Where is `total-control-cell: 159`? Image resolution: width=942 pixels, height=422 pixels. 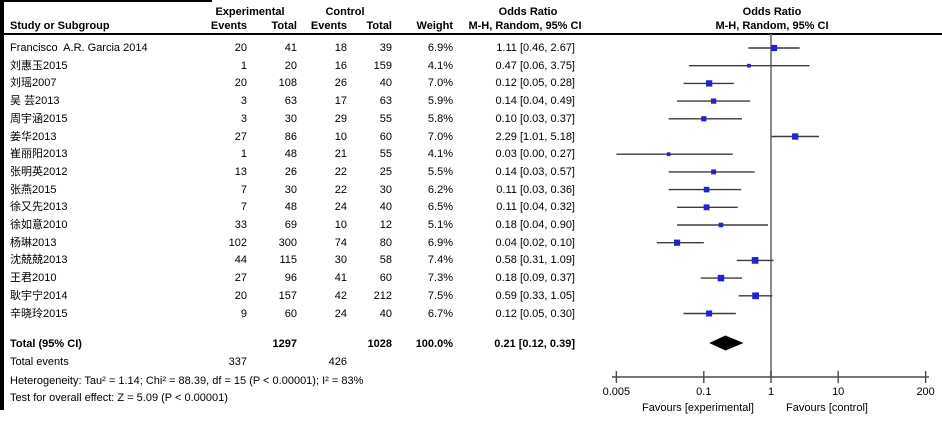 total-control-cell: 159 is located at coordinates (382, 65).